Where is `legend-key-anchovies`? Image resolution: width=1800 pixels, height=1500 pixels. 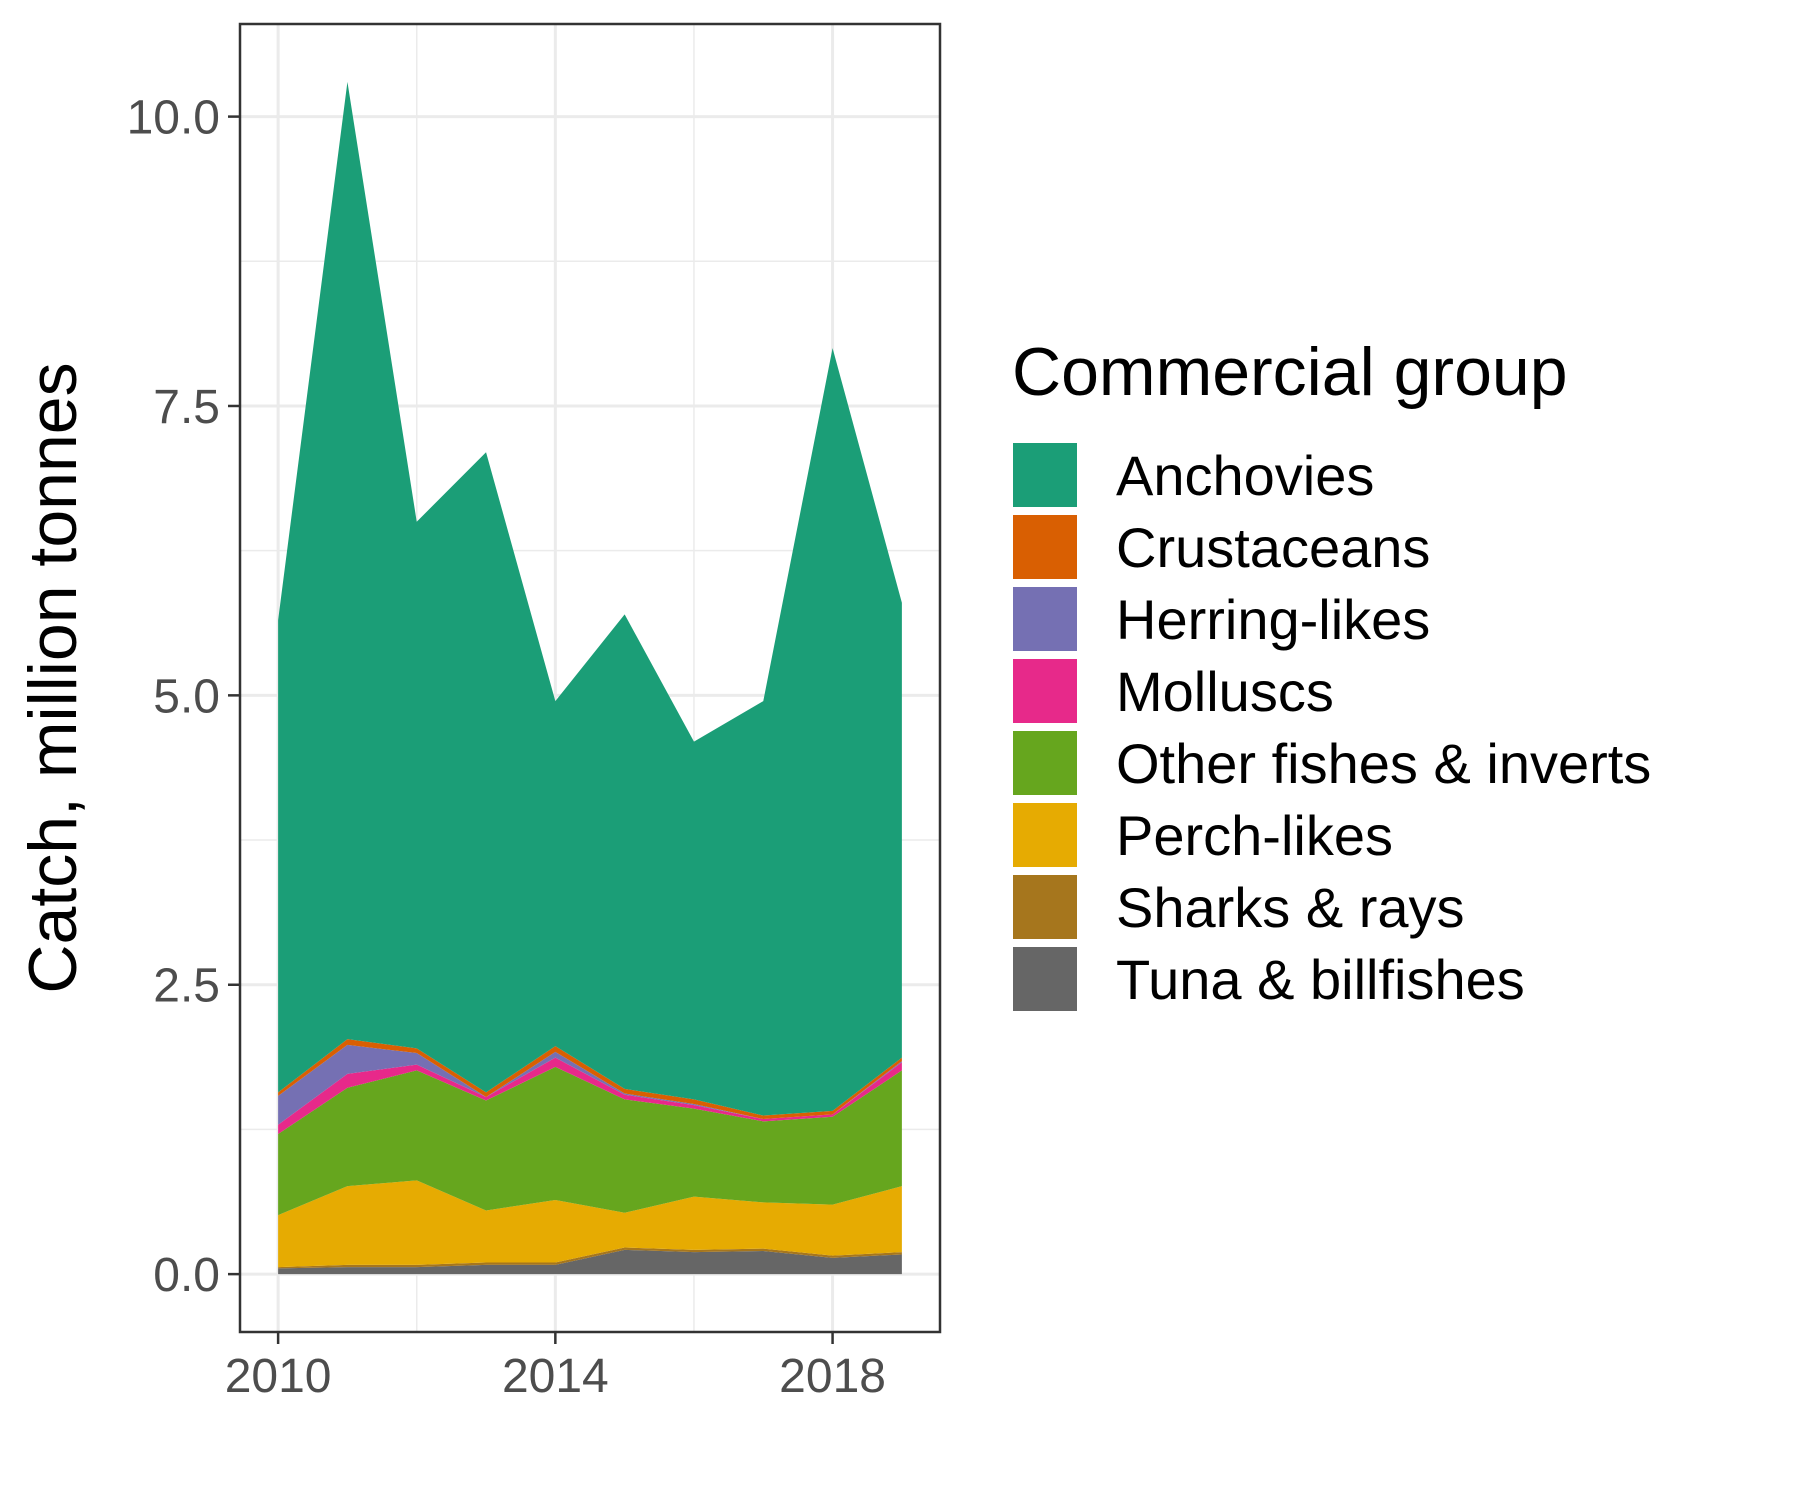
legend-key-anchovies is located at coordinates (1045, 475).